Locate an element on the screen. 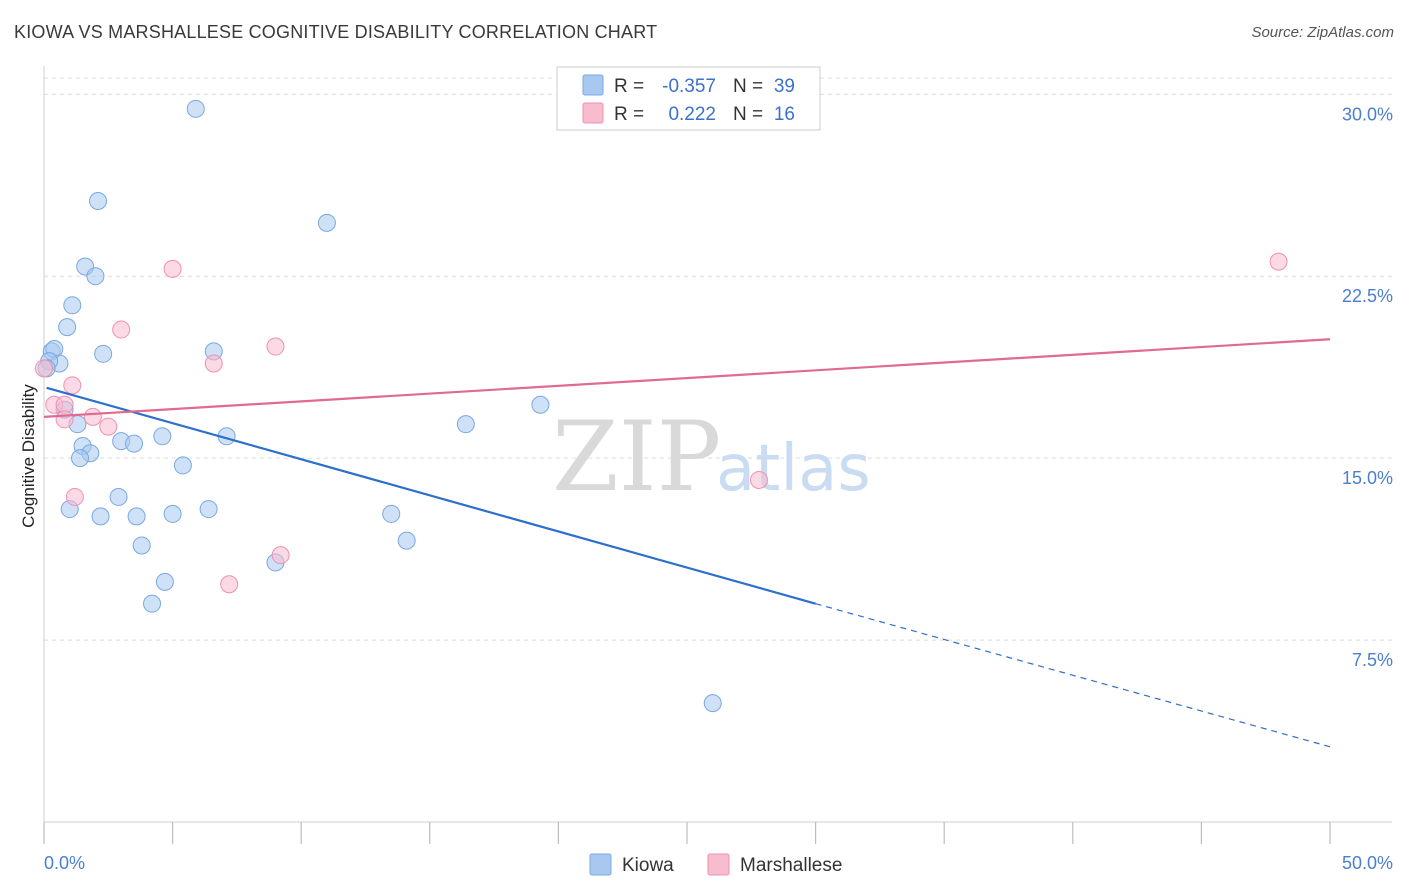 Image resolution: width=1406 pixels, height=892 pixels. legend-n-value: 39 is located at coordinates (784, 86).